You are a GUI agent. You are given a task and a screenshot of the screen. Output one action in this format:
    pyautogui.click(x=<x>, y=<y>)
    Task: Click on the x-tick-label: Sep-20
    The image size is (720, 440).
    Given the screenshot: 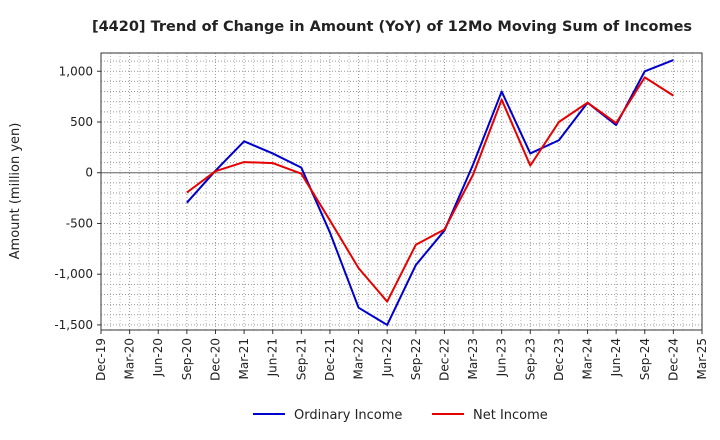 What is the action you would take?
    pyautogui.click(x=187, y=359)
    